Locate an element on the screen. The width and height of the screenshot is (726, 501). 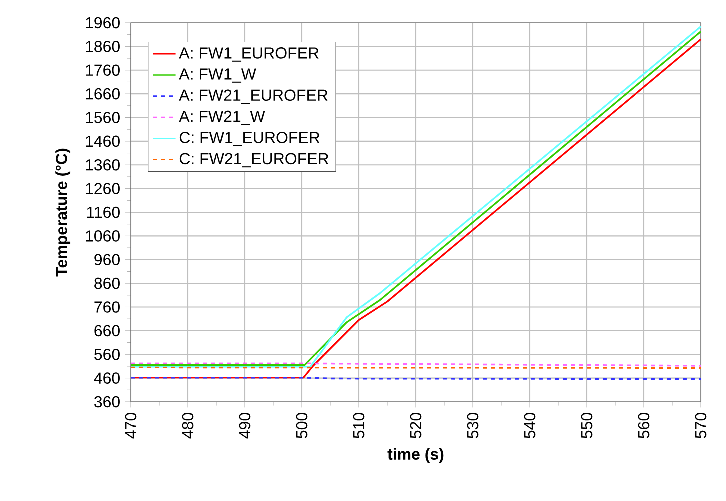
legend-label: A: FW21_W is located at coordinates (222, 118).